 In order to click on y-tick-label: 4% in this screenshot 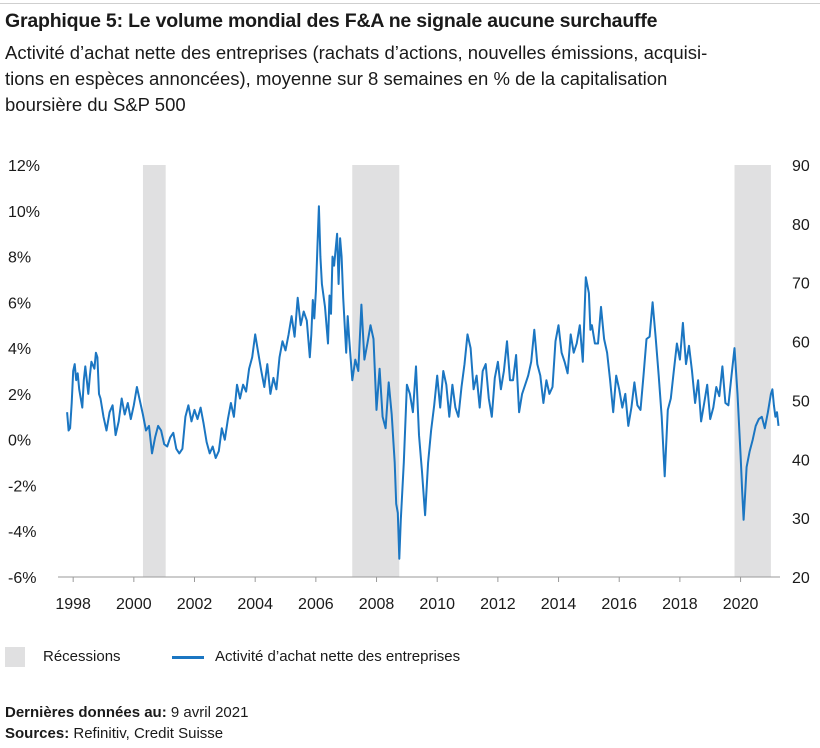, I will do `click(19, 349)`.